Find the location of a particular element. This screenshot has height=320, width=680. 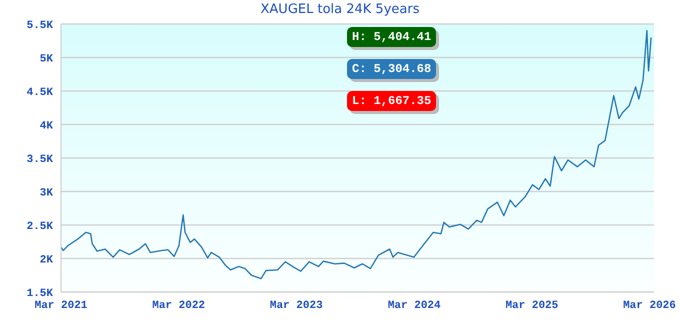

y-tick-label: 3.5K is located at coordinates (40, 160).